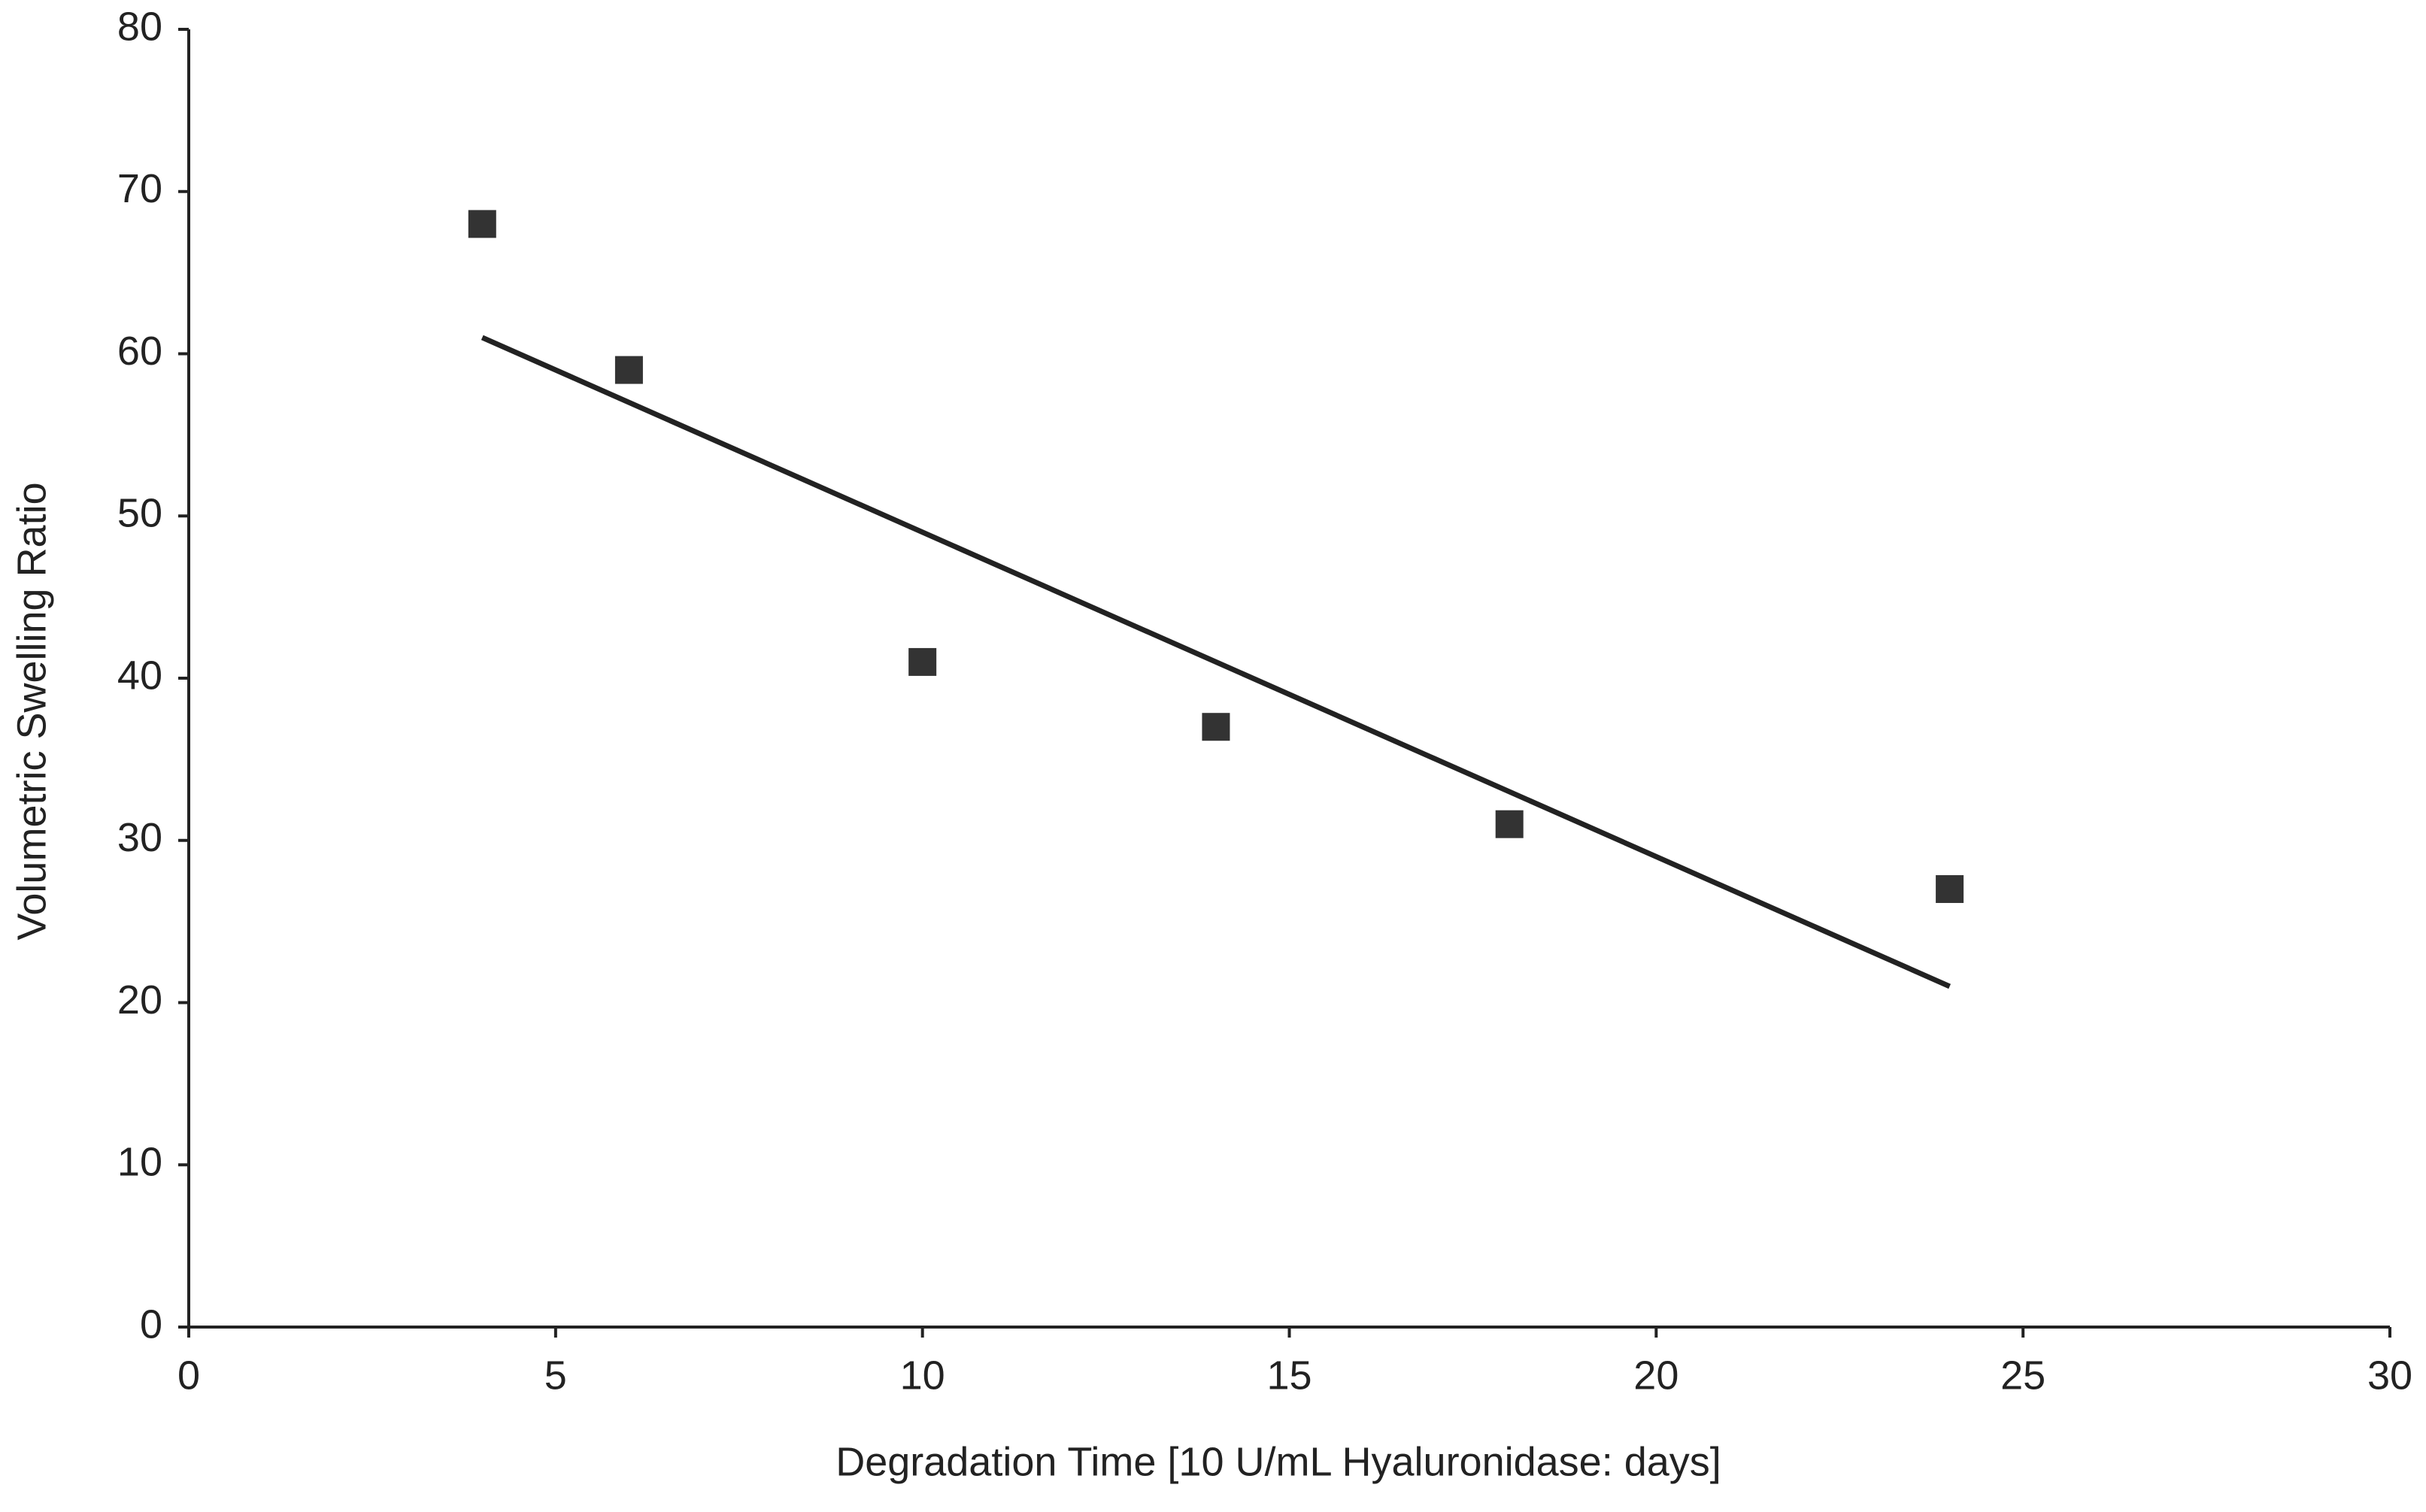 Image resolution: width=2426 pixels, height=1512 pixels. Describe the element at coordinates (139, 188) in the screenshot. I see `y-tick-label: 70` at that location.